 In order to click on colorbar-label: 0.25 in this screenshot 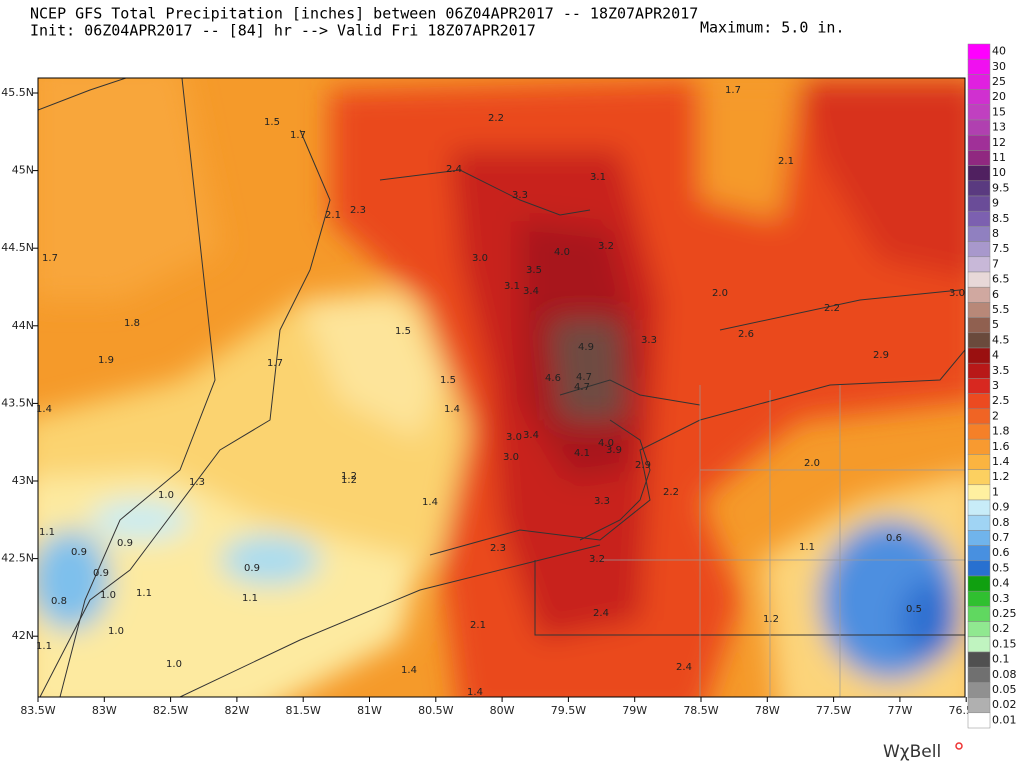, I will do `click(1004, 613)`.